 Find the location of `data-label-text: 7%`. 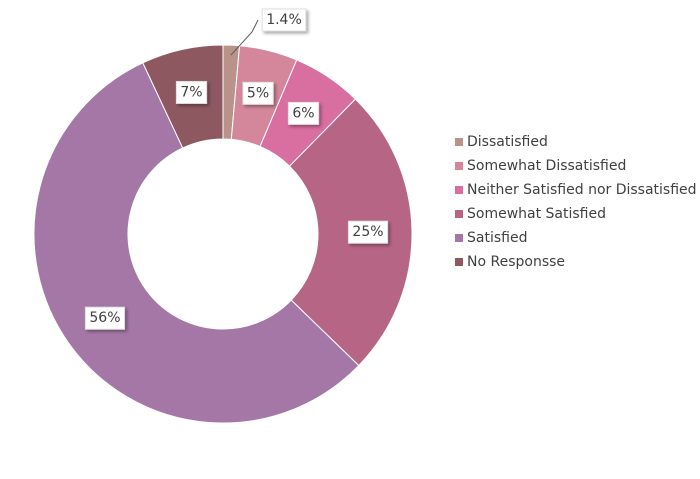

data-label-text: 7% is located at coordinates (191, 92).